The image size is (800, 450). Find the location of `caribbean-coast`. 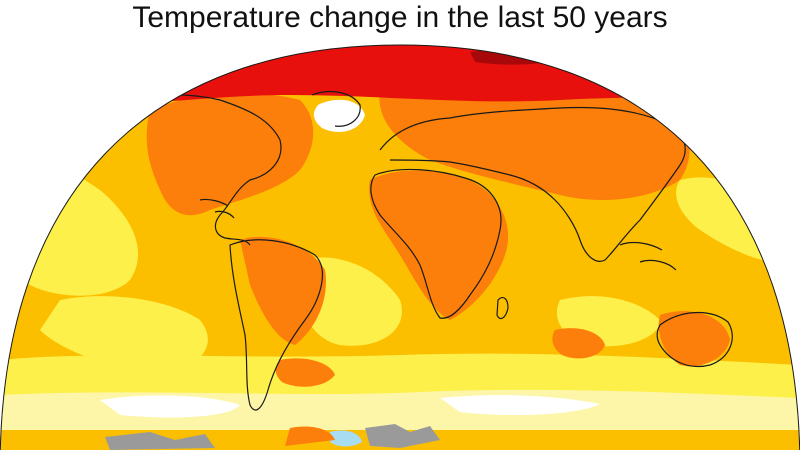

caribbean-coast is located at coordinates (217, 208).